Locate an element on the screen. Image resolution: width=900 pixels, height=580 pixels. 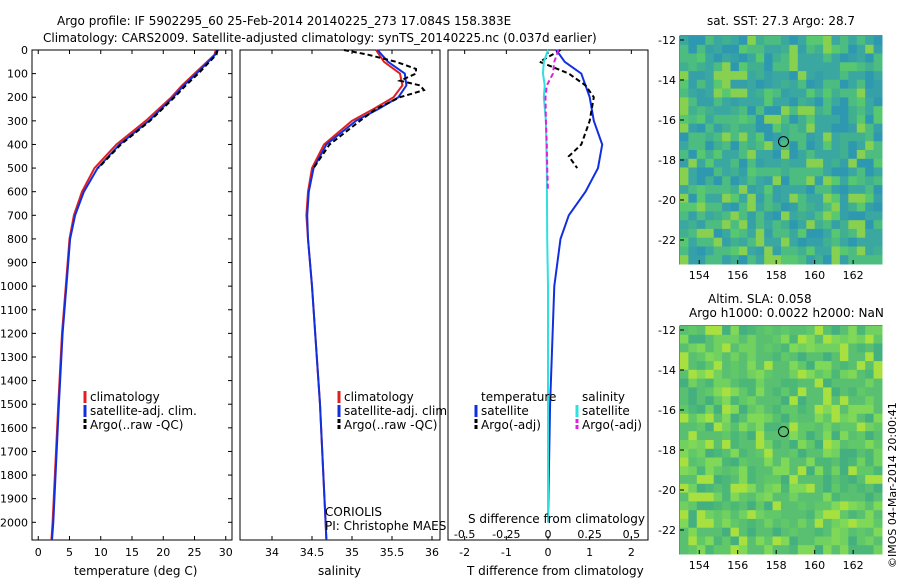
depth-tick-label: 1900 is located at coordinates (14, 499).